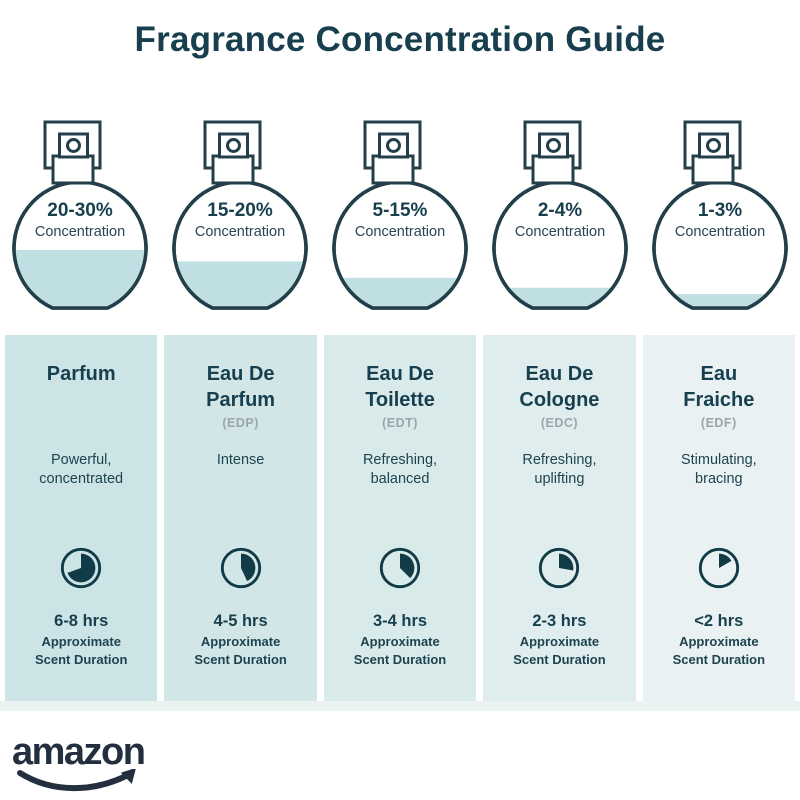 The width and height of the screenshot is (800, 800). I want to click on page-title: Fragrance Concentration Guide, so click(400, 39).